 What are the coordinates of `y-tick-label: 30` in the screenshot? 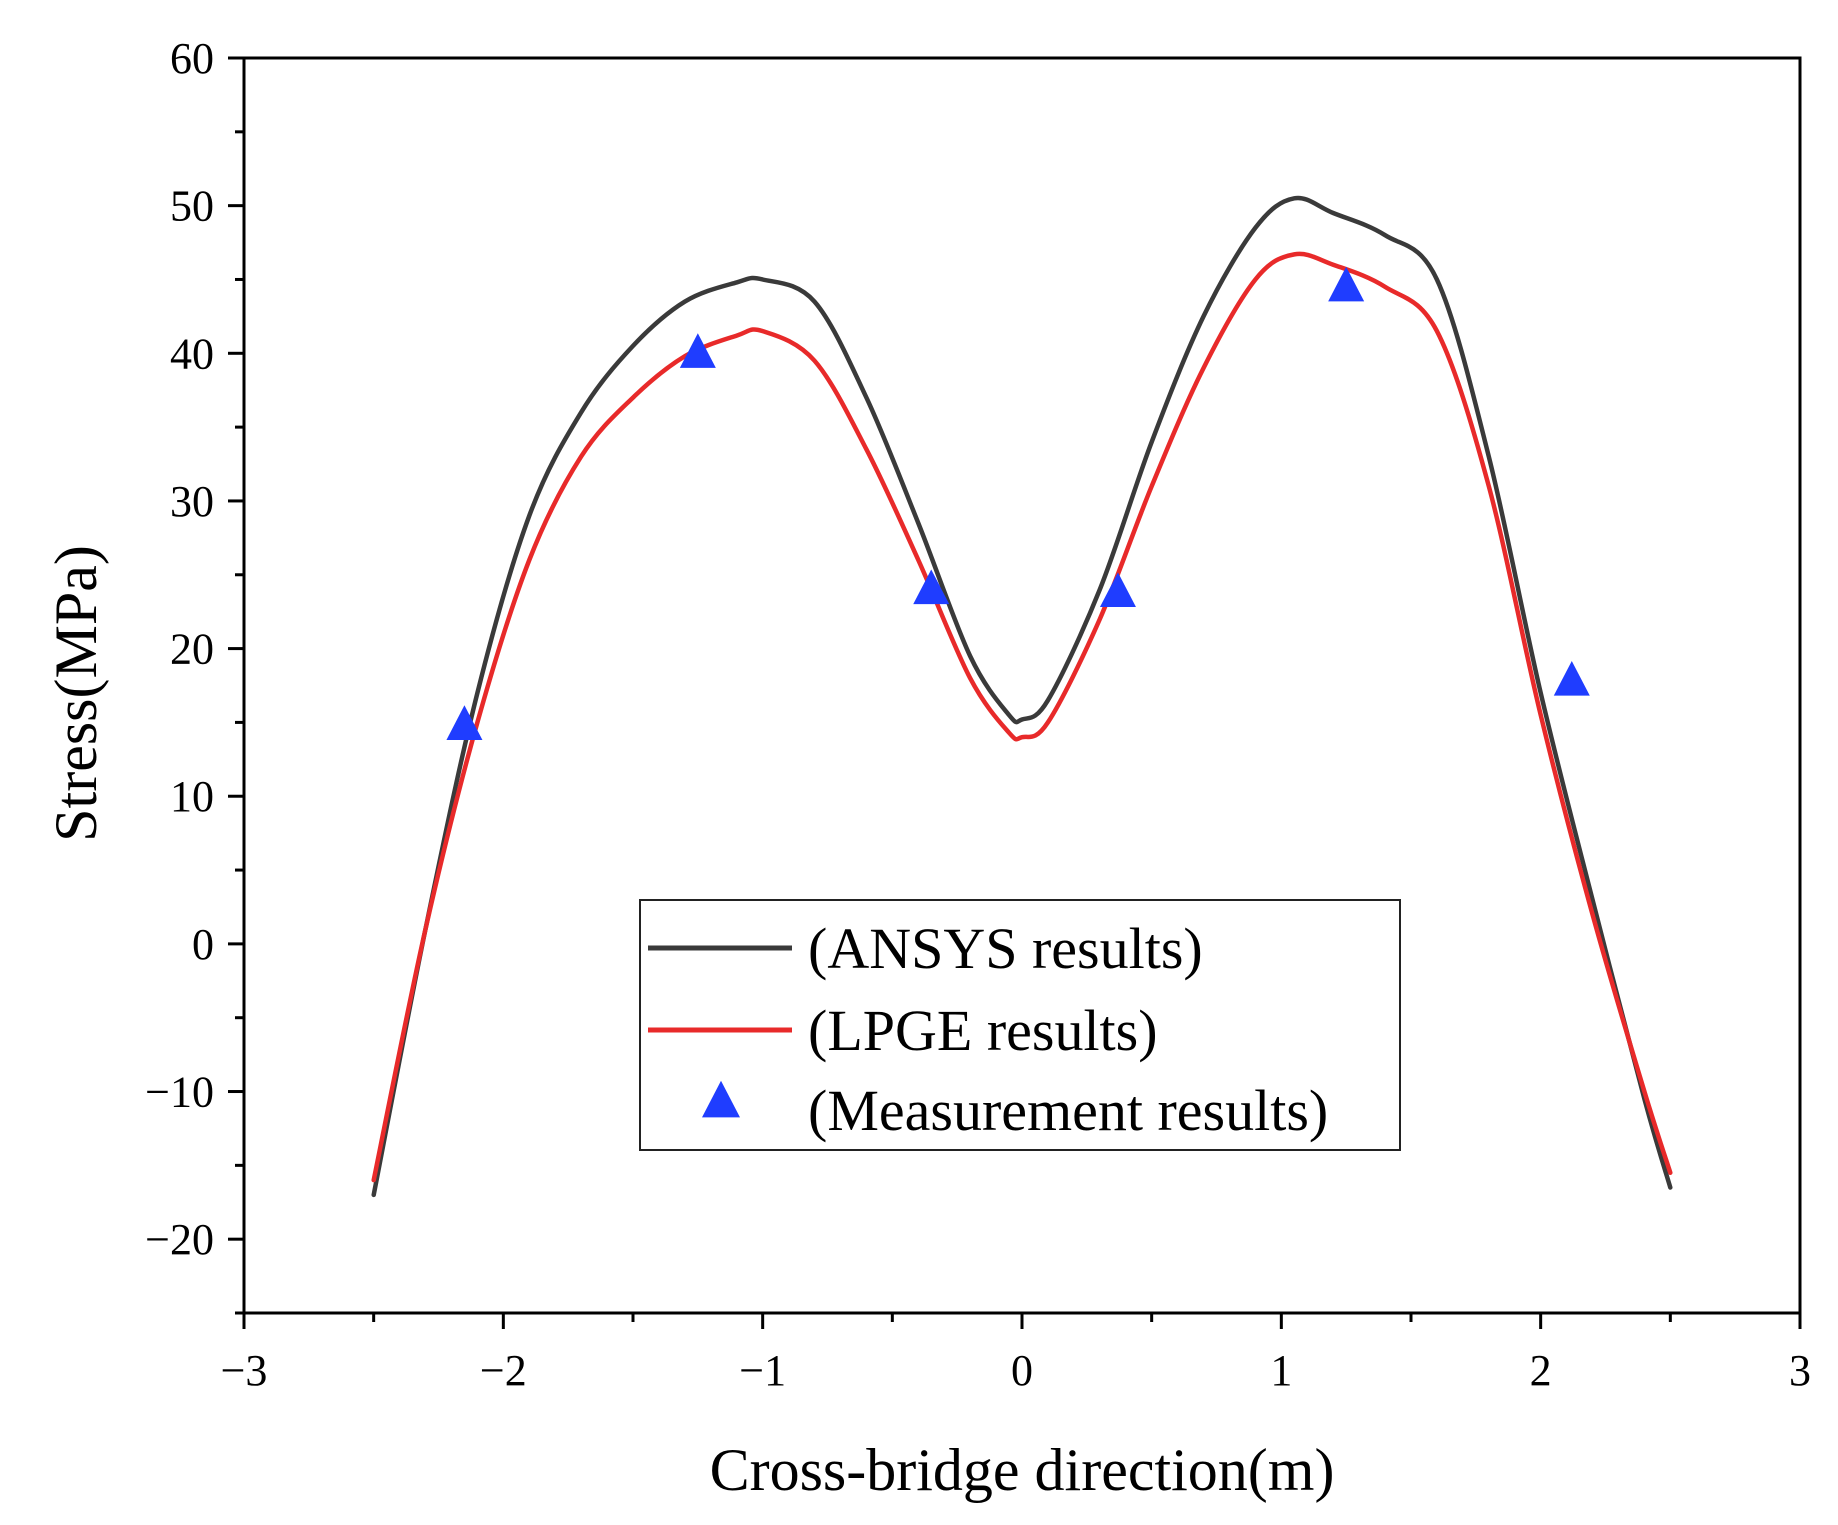 It's located at (192, 501).